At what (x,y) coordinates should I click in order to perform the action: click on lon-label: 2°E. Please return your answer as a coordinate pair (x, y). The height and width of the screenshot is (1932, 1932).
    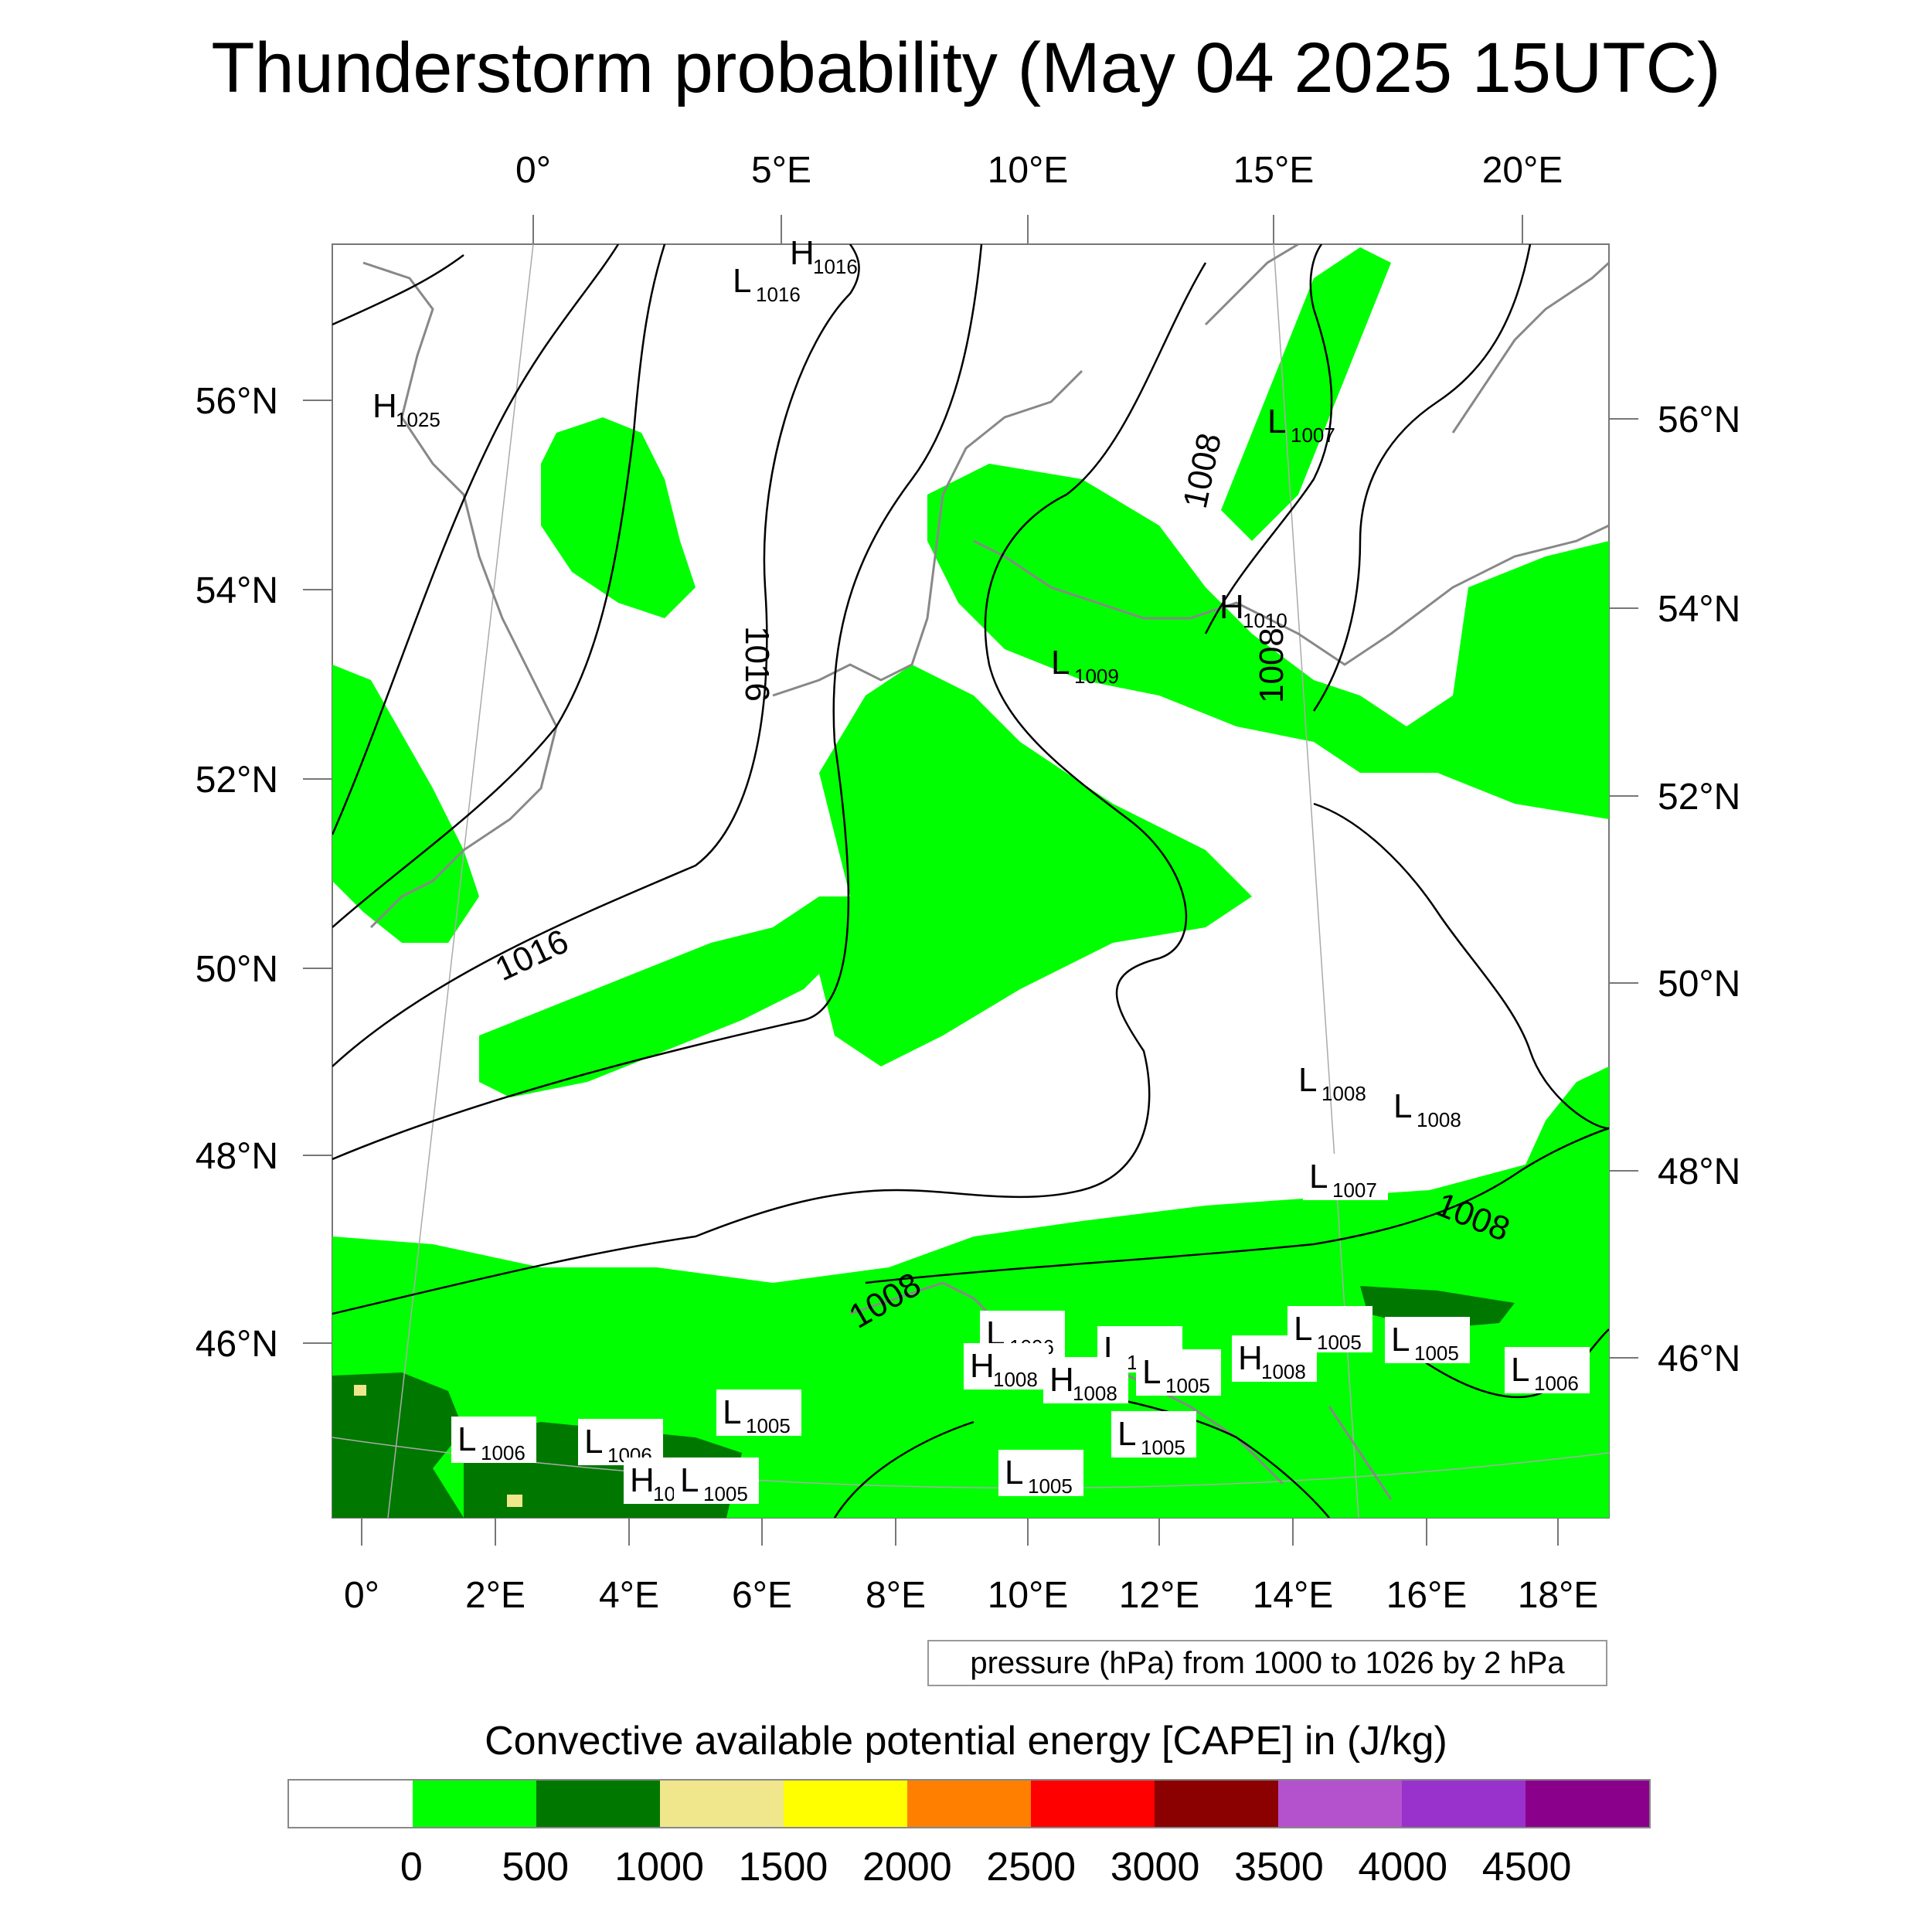
    Looking at the image, I should click on (496, 1596).